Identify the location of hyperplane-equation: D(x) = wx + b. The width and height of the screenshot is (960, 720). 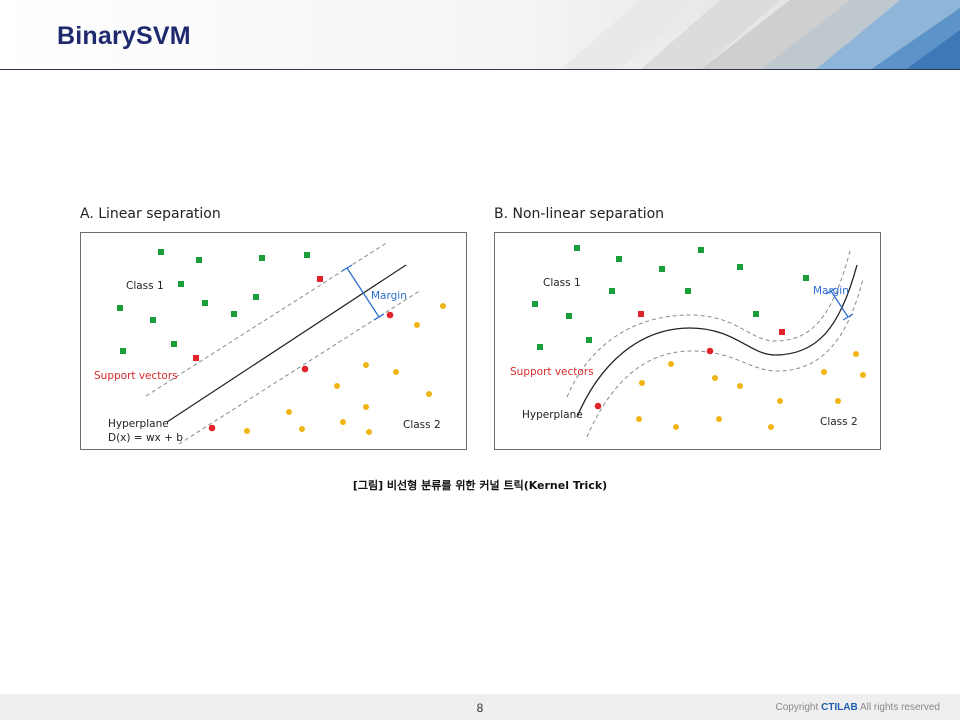
(145, 438).